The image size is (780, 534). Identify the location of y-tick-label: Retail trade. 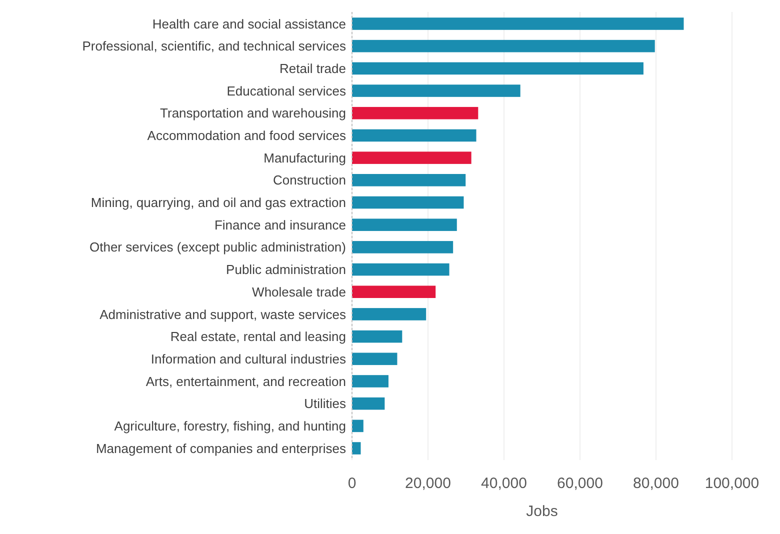
(313, 68).